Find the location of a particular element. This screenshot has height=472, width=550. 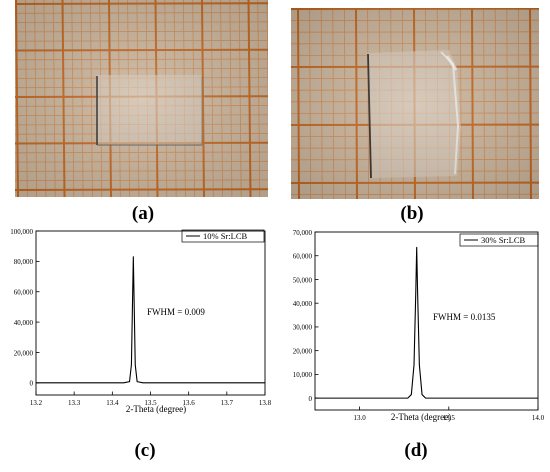

y-tick-label: 100,000 is located at coordinates (21, 232).